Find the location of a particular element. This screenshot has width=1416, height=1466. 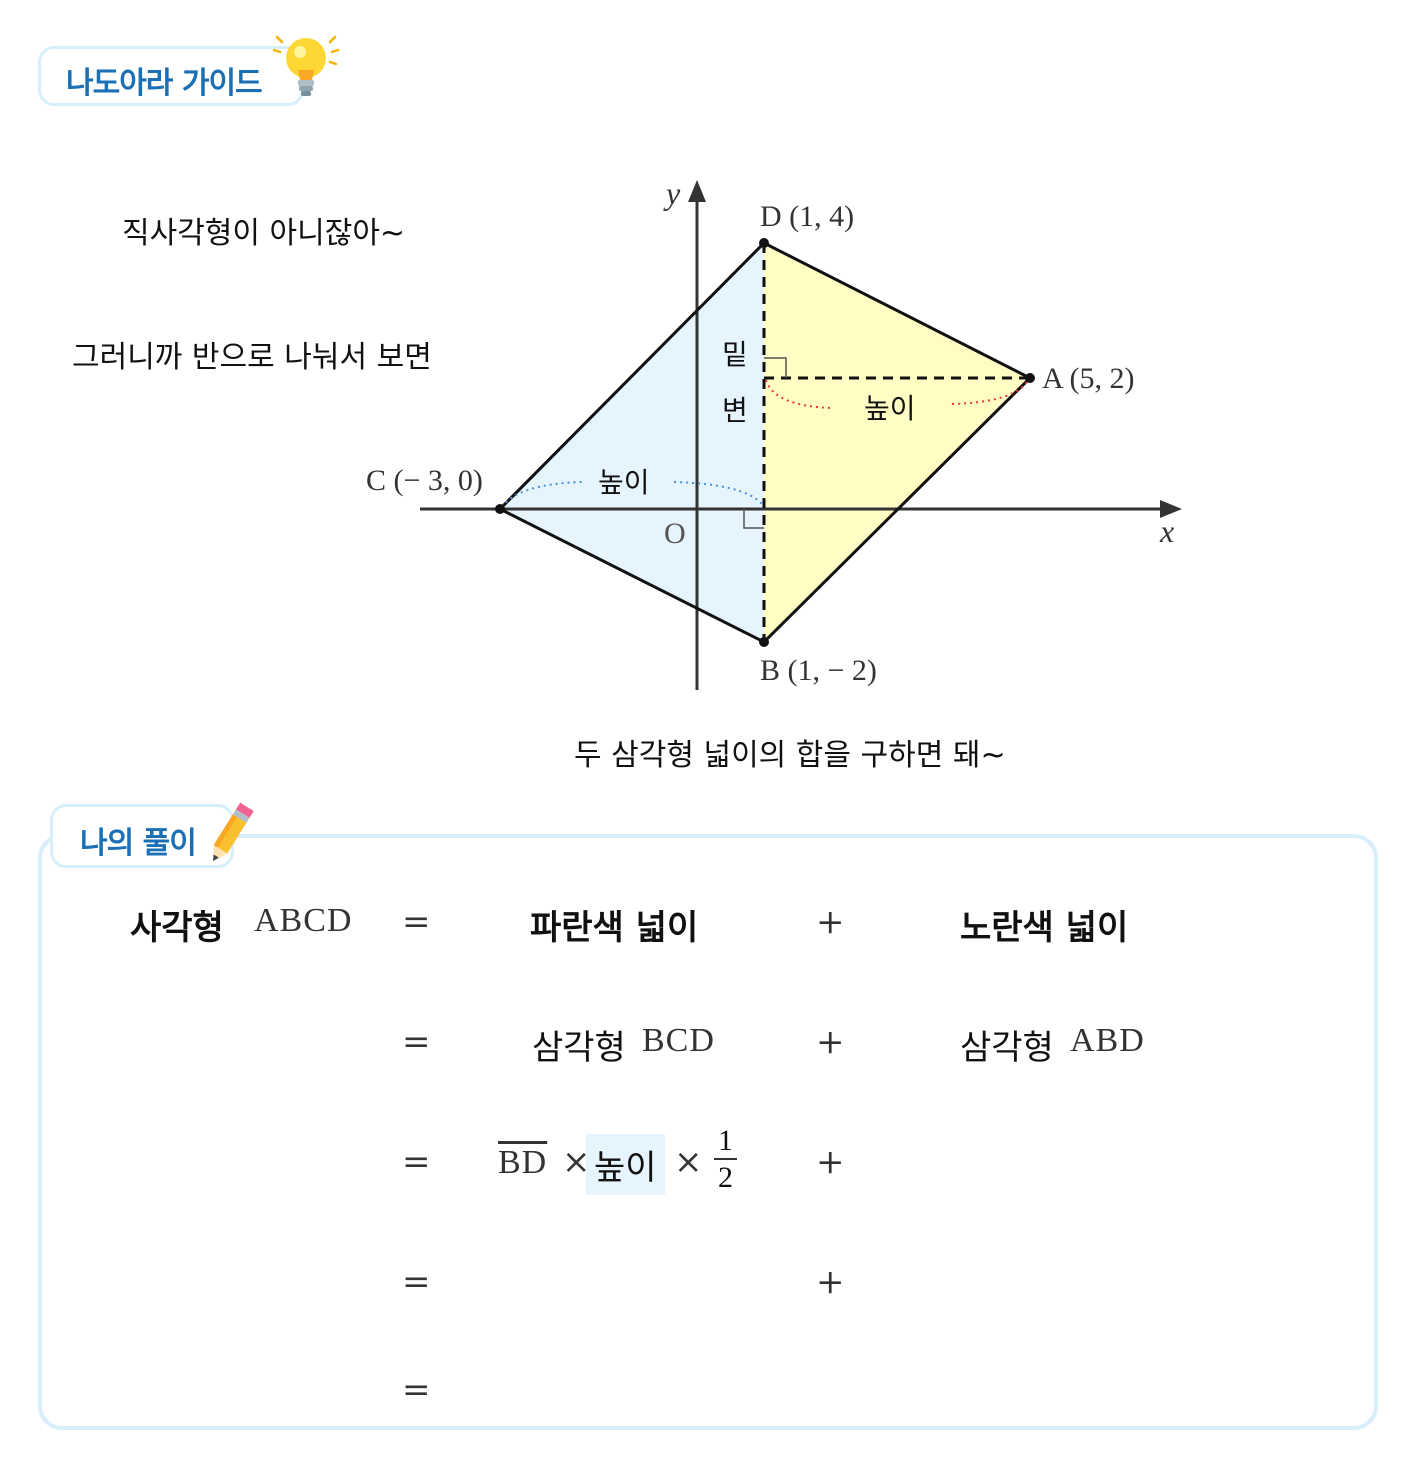

origin-label: O is located at coordinates (675, 533).